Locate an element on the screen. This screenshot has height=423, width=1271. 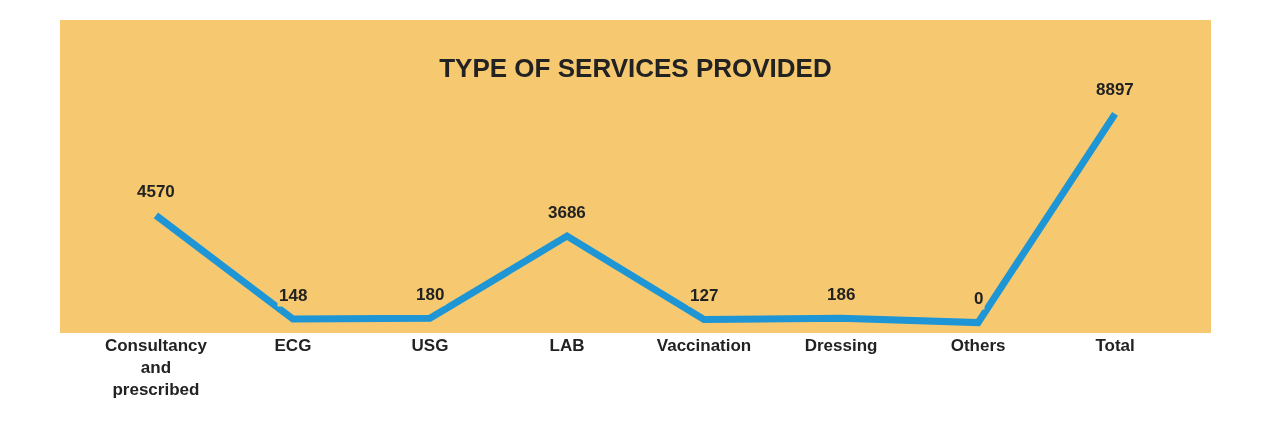
data-label: 4570 is located at coordinates (156, 191).